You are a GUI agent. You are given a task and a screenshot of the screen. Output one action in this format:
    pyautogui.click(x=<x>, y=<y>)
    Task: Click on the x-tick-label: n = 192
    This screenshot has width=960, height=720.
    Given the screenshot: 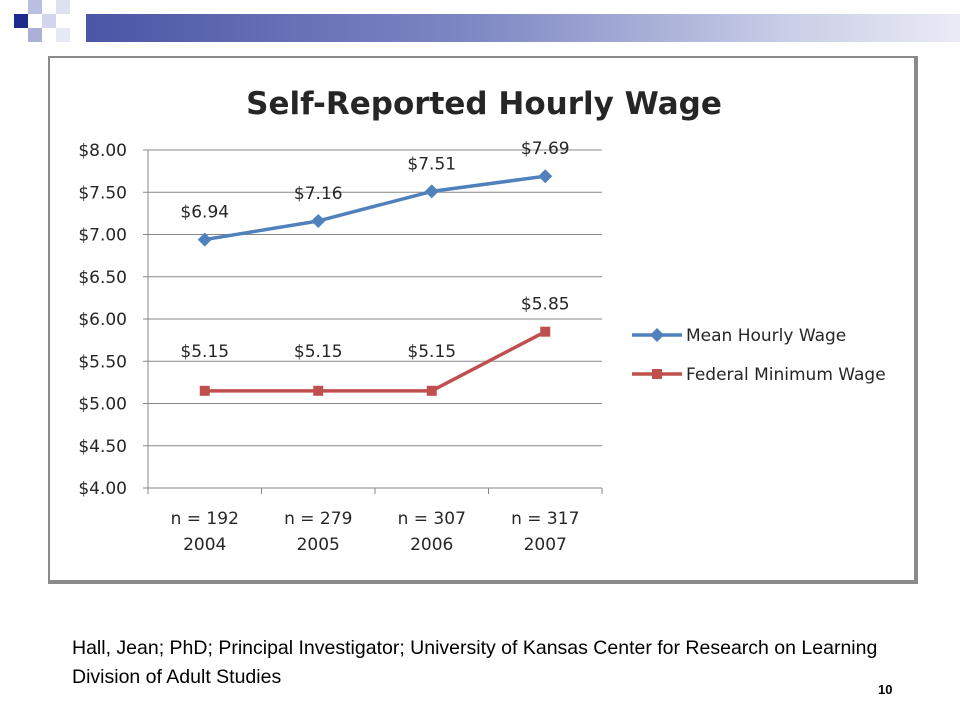 What is the action you would take?
    pyautogui.click(x=205, y=519)
    